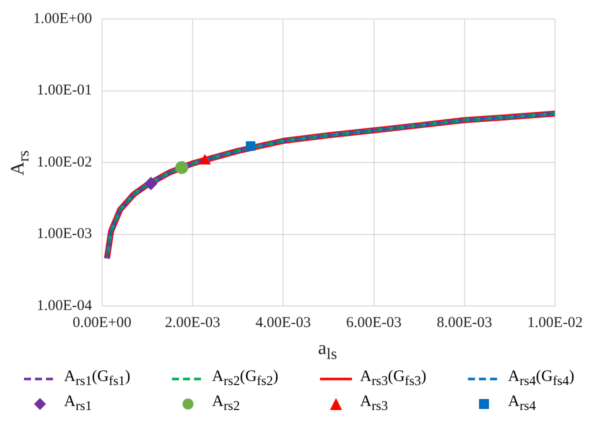 The image size is (595, 439). I want to click on legend-label: A$_{rs2}$(G$_{fs2}$), so click(245, 379).